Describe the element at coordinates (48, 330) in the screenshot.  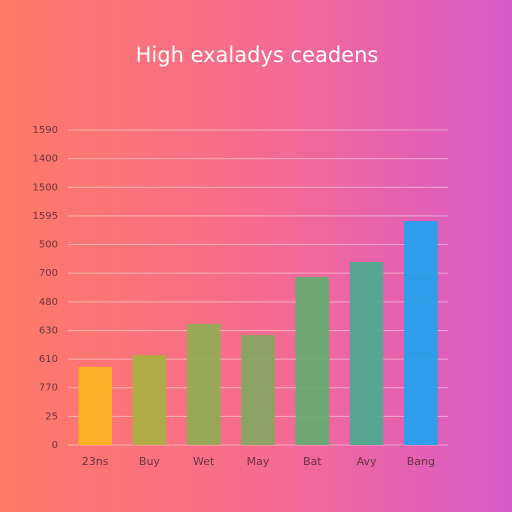
I see `y-tick-label: 630` at that location.